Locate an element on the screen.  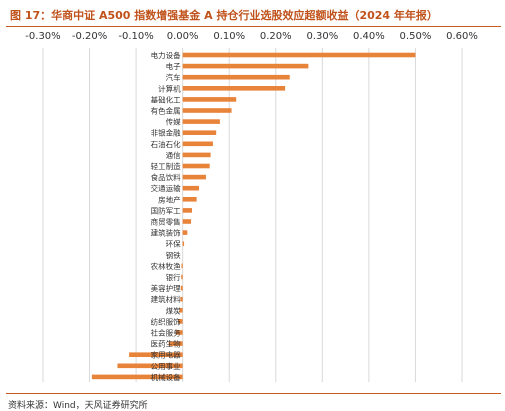
category-label: 轻工制造 is located at coordinates (166, 166).